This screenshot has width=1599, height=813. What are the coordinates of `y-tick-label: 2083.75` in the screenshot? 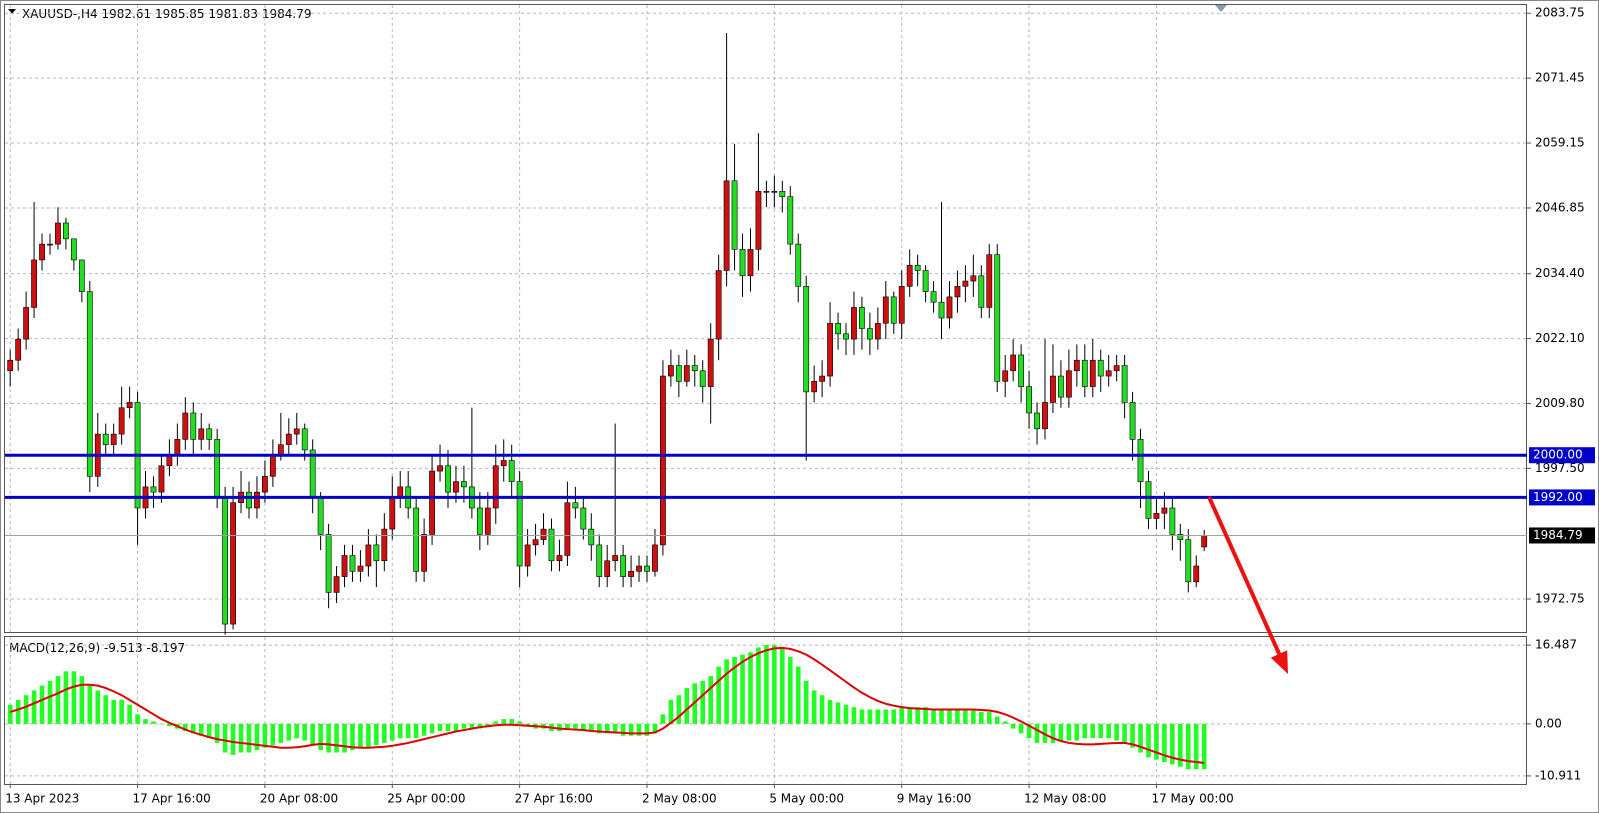 It's located at (1560, 13).